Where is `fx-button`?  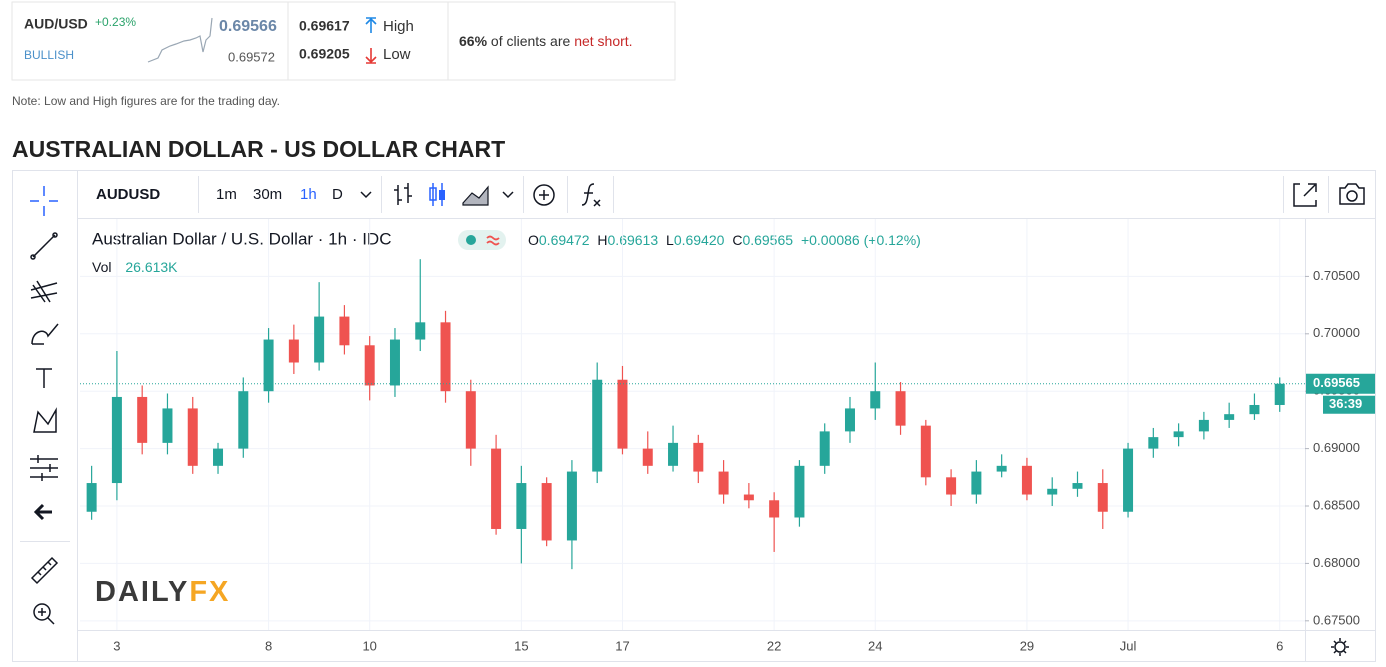 fx-button is located at coordinates (591, 195).